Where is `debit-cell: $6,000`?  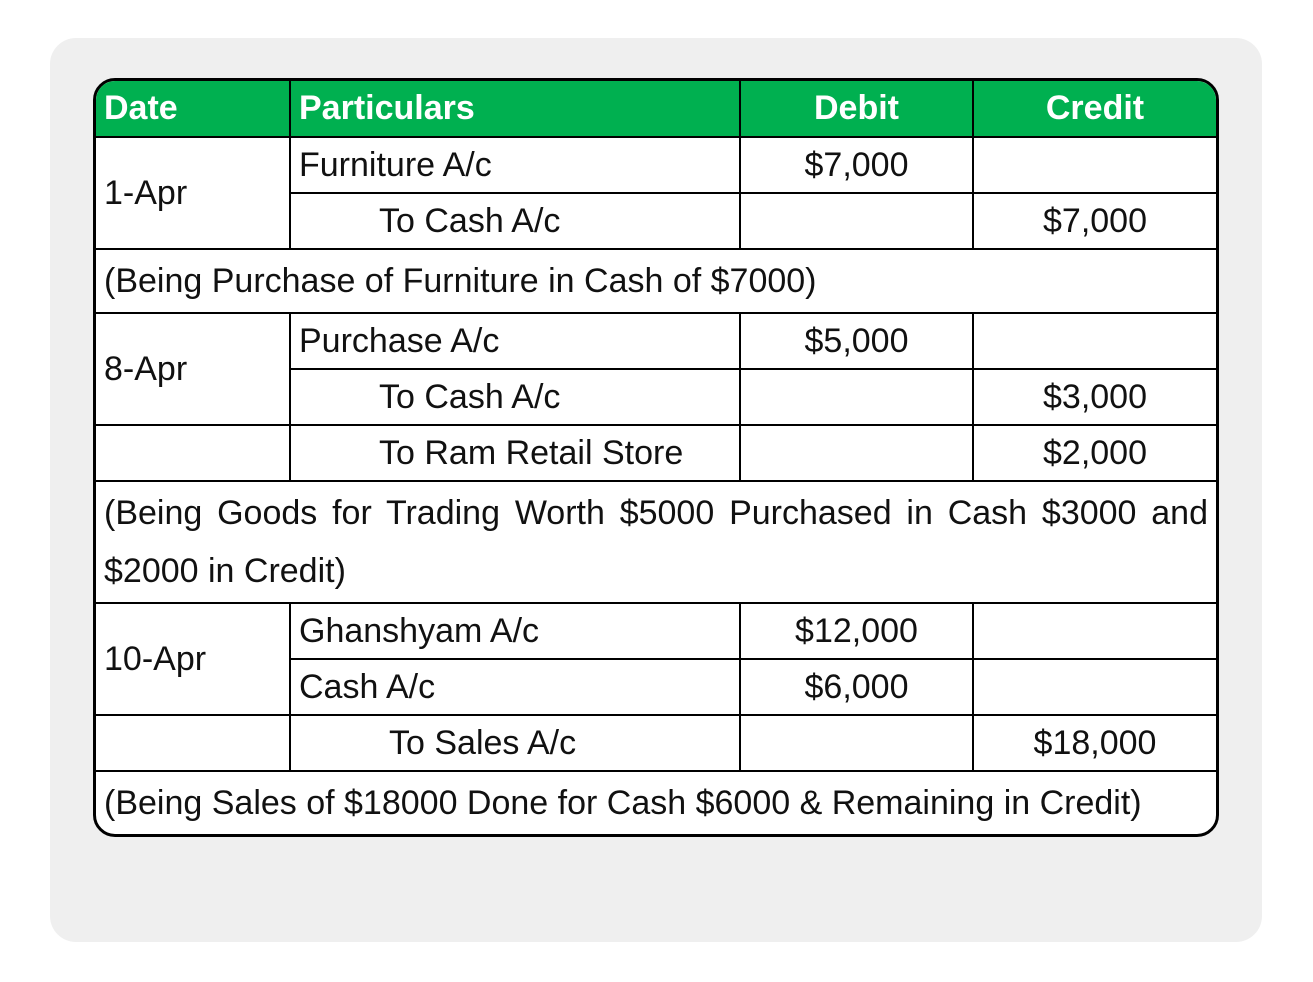 debit-cell: $6,000 is located at coordinates (856, 687).